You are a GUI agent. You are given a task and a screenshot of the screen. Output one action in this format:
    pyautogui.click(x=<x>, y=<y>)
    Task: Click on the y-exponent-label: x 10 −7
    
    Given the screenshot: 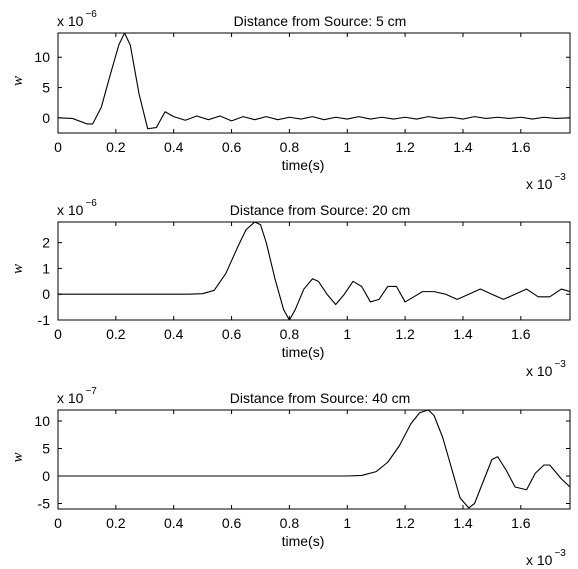 What is the action you would take?
    pyautogui.click(x=77, y=396)
    